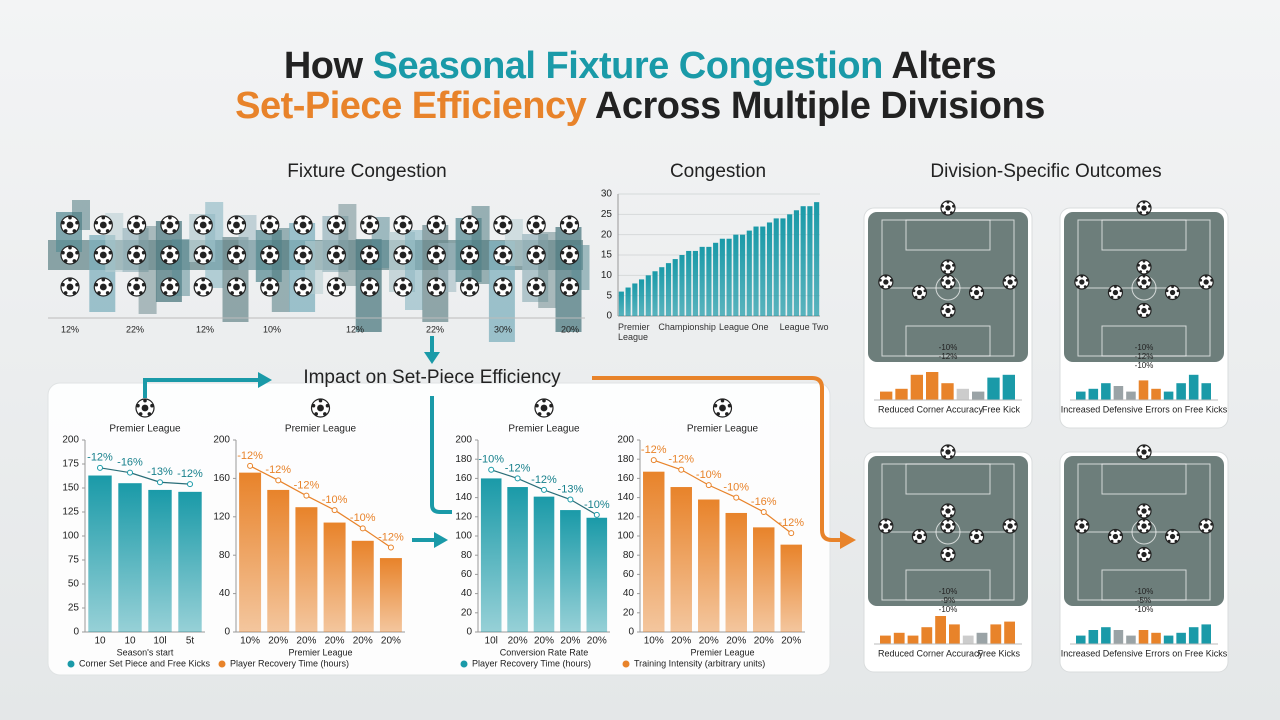 The height and width of the screenshot is (720, 1280). Describe the element at coordinates (609, 316) in the screenshot. I see `y-tick-label: 0` at that location.